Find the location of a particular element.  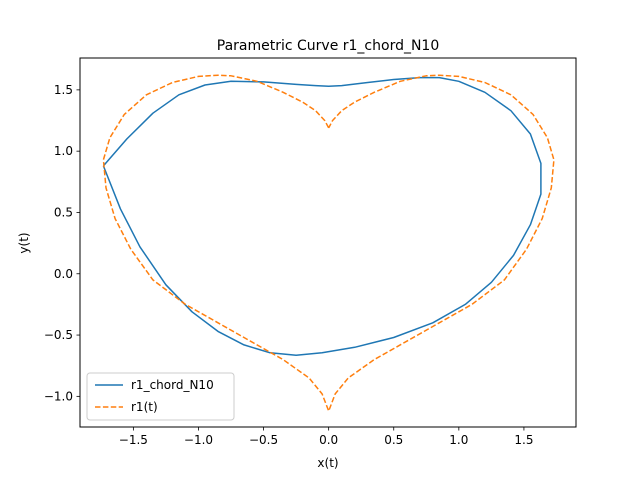

x-tick-label: 1.0 is located at coordinates (458, 440).